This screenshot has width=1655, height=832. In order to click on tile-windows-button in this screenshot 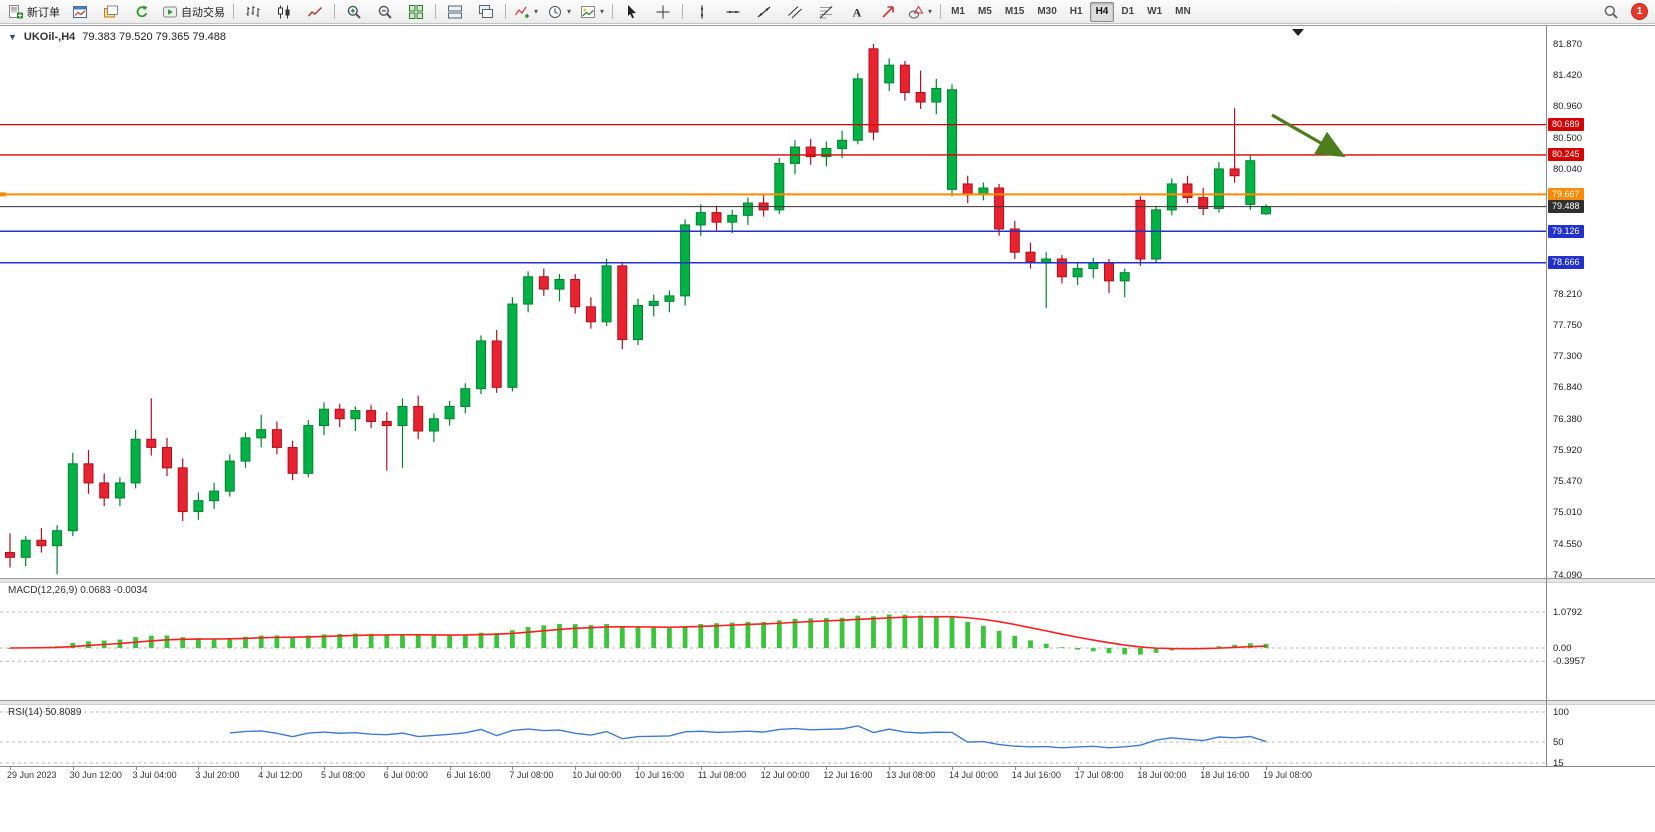, I will do `click(416, 12)`.